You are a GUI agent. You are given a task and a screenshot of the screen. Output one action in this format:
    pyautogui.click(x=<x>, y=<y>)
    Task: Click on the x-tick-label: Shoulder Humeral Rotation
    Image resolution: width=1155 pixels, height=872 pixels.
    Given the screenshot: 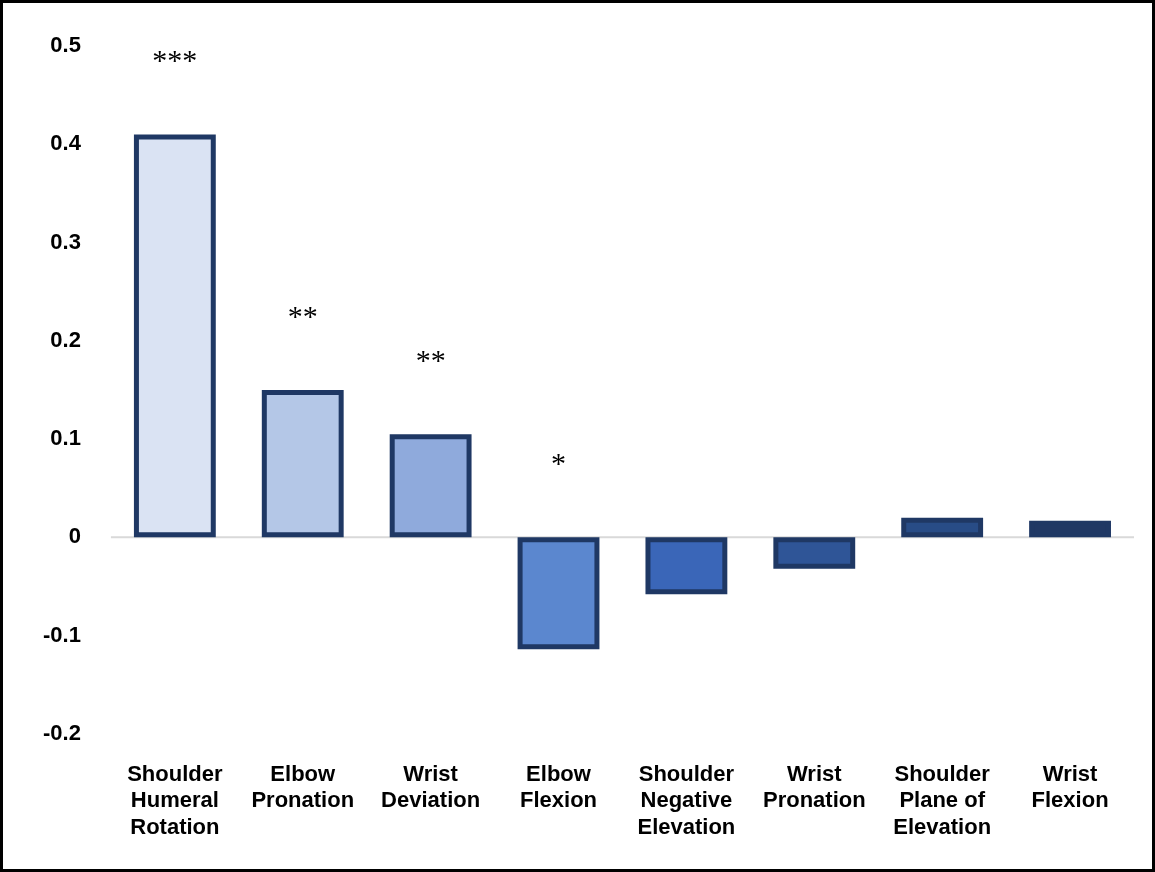 What is the action you would take?
    pyautogui.click(x=175, y=800)
    